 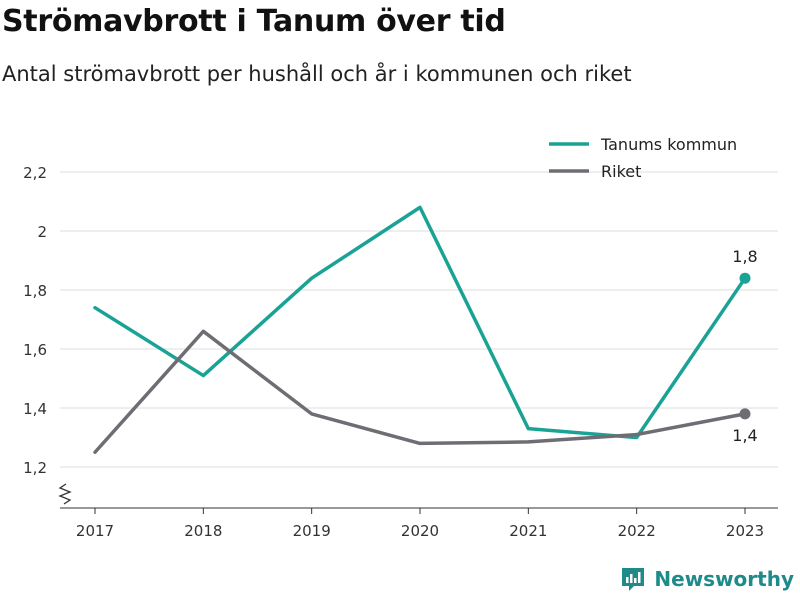 What do you see at coordinates (95, 531) in the screenshot?
I see `x-tick-label: 2017` at bounding box center [95, 531].